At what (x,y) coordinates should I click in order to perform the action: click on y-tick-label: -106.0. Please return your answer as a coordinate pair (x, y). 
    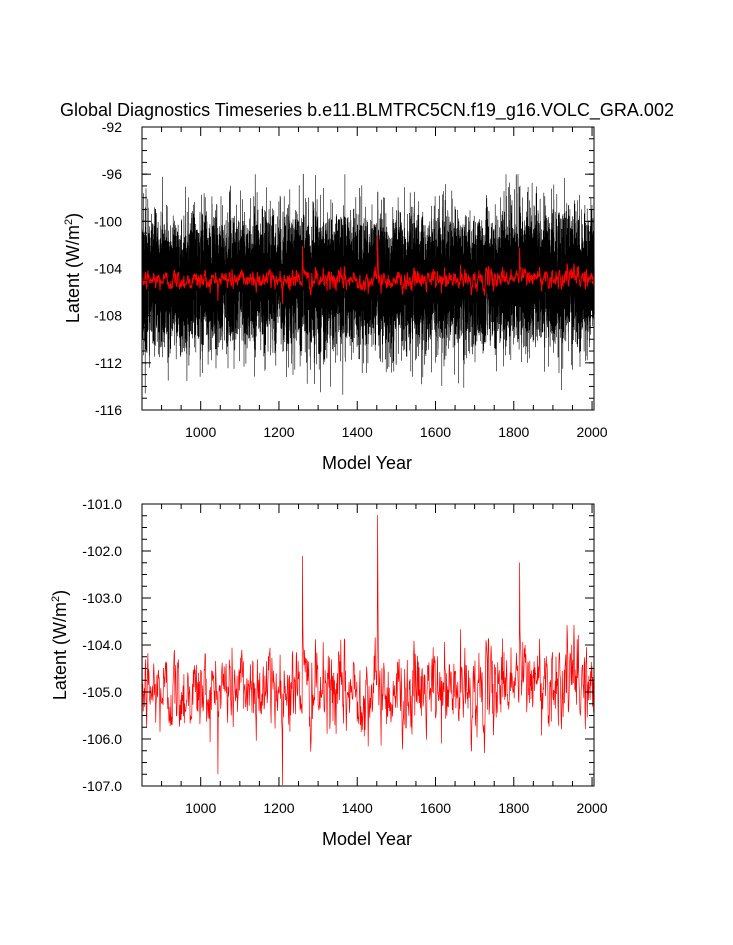
    Looking at the image, I should click on (102, 739).